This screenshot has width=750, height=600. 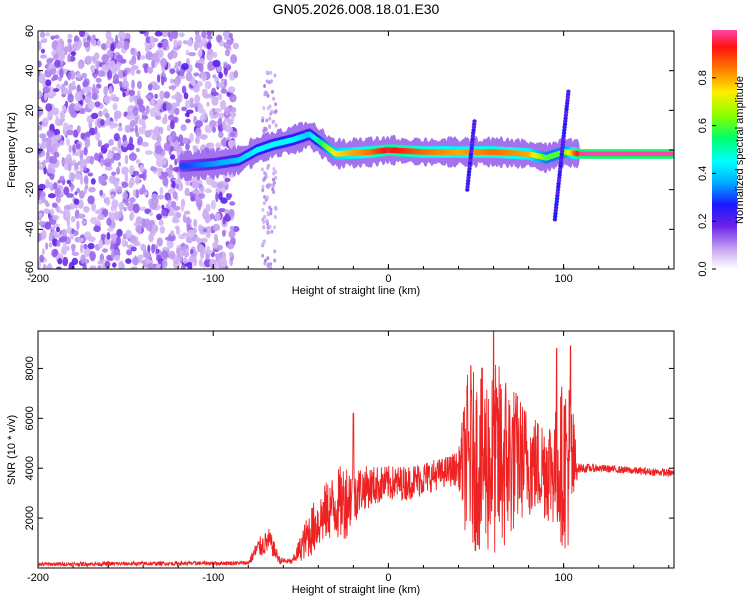 What do you see at coordinates (12, 150) in the screenshot?
I see `spectrogram-ylabel: Frequency (Hz)` at bounding box center [12, 150].